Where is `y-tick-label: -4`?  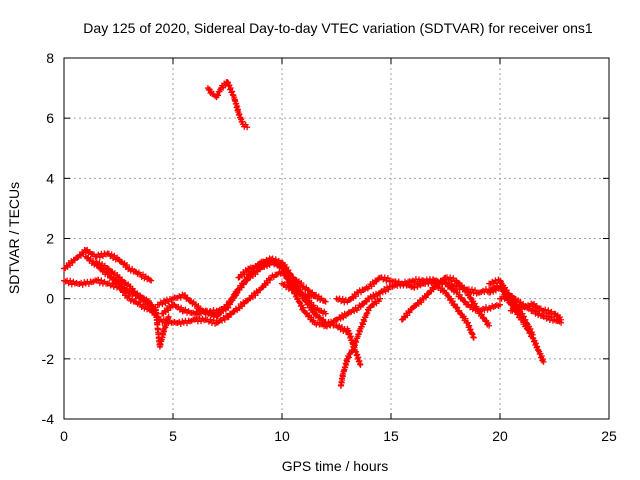
y-tick-label: -4 is located at coordinates (48, 419).